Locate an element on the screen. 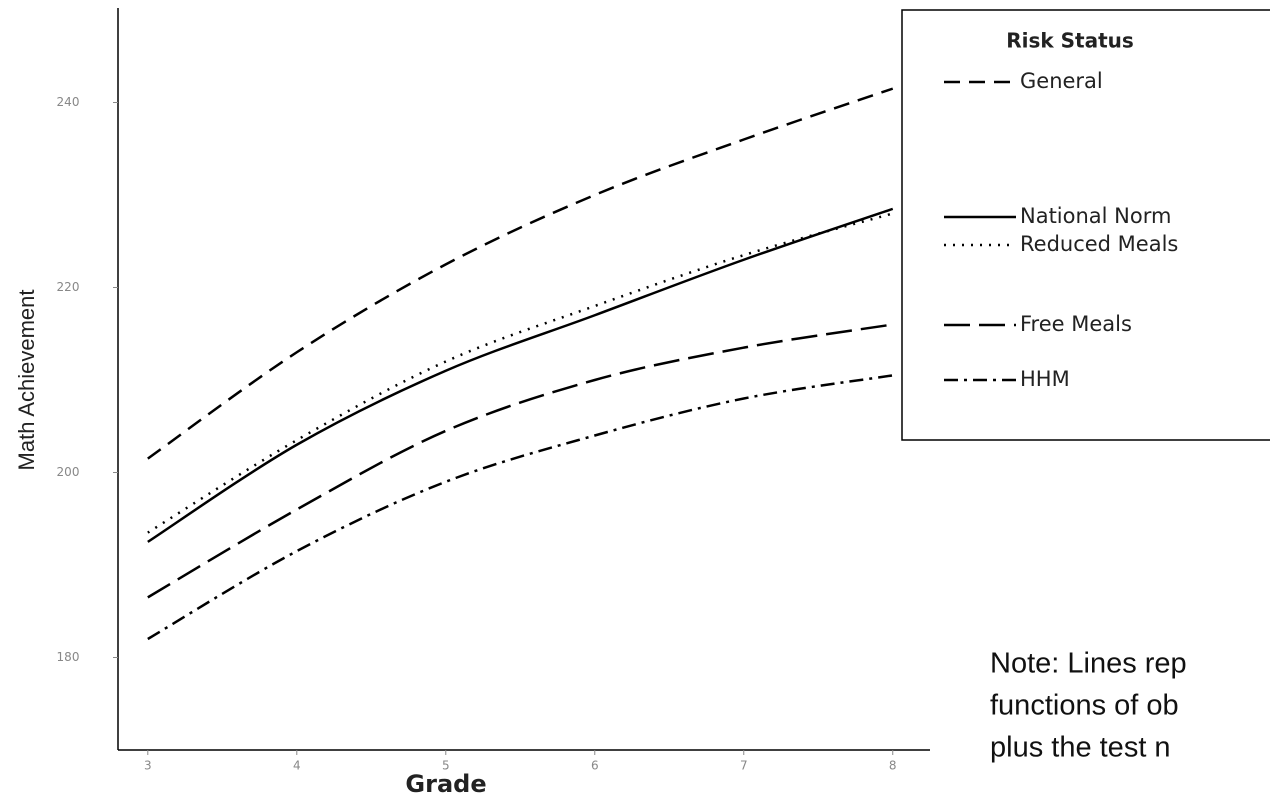  x-tick-label: 5 is located at coordinates (446, 766).